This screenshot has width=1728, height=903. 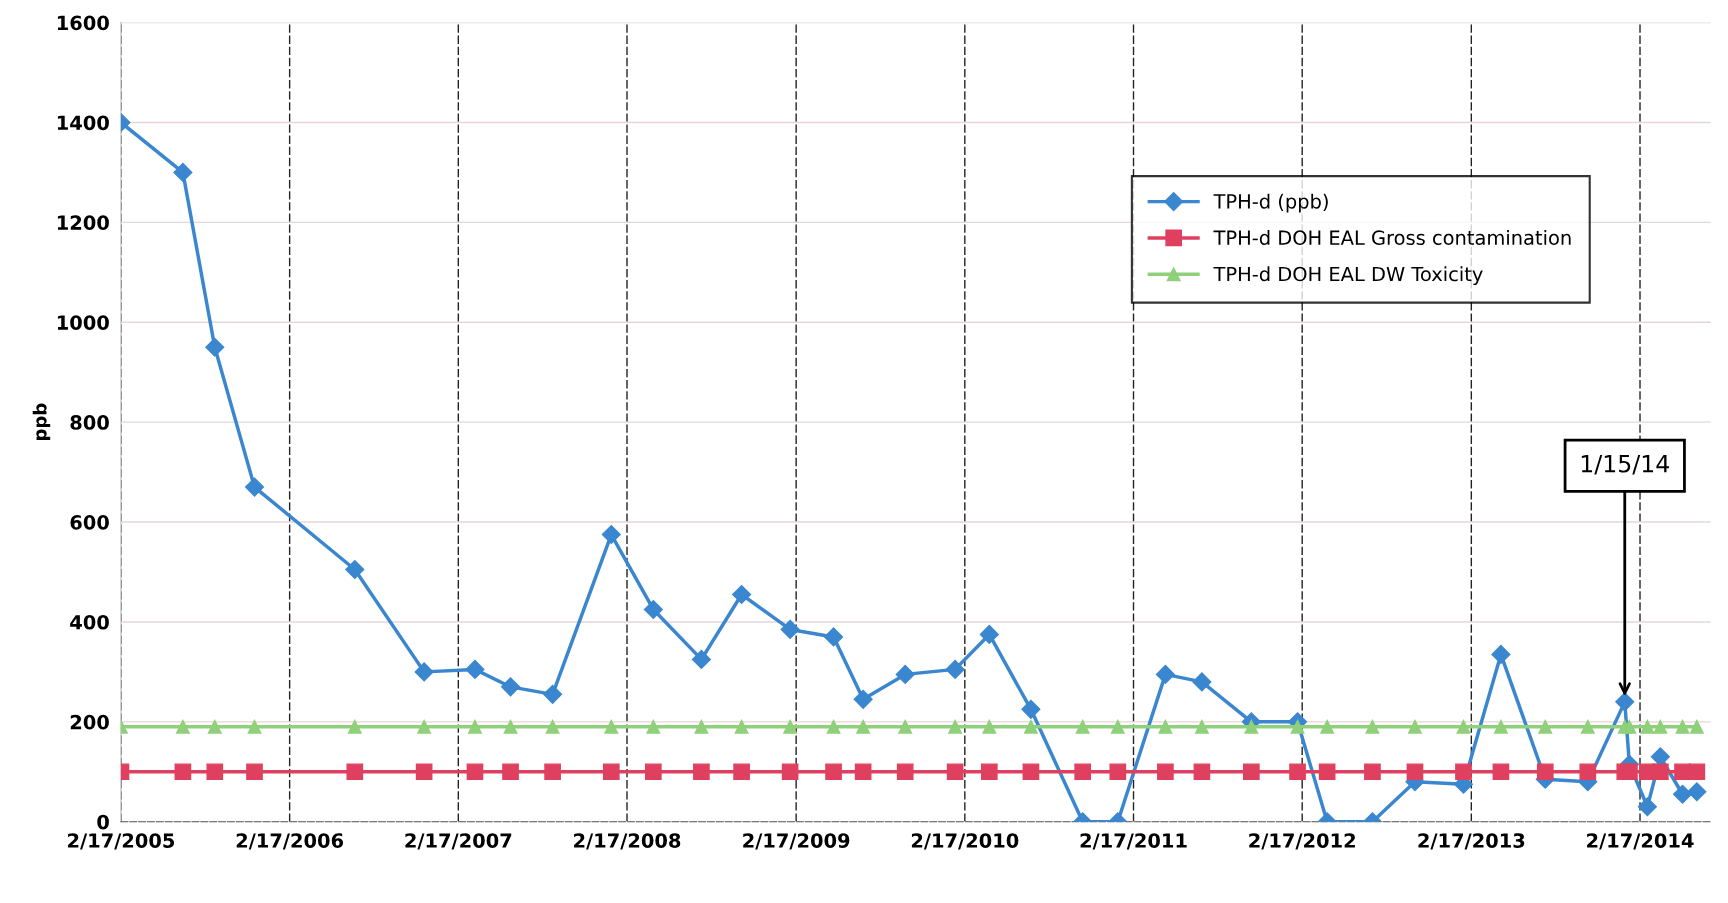 What do you see at coordinates (89, 722) in the screenshot?
I see `y-tick-label: 200` at bounding box center [89, 722].